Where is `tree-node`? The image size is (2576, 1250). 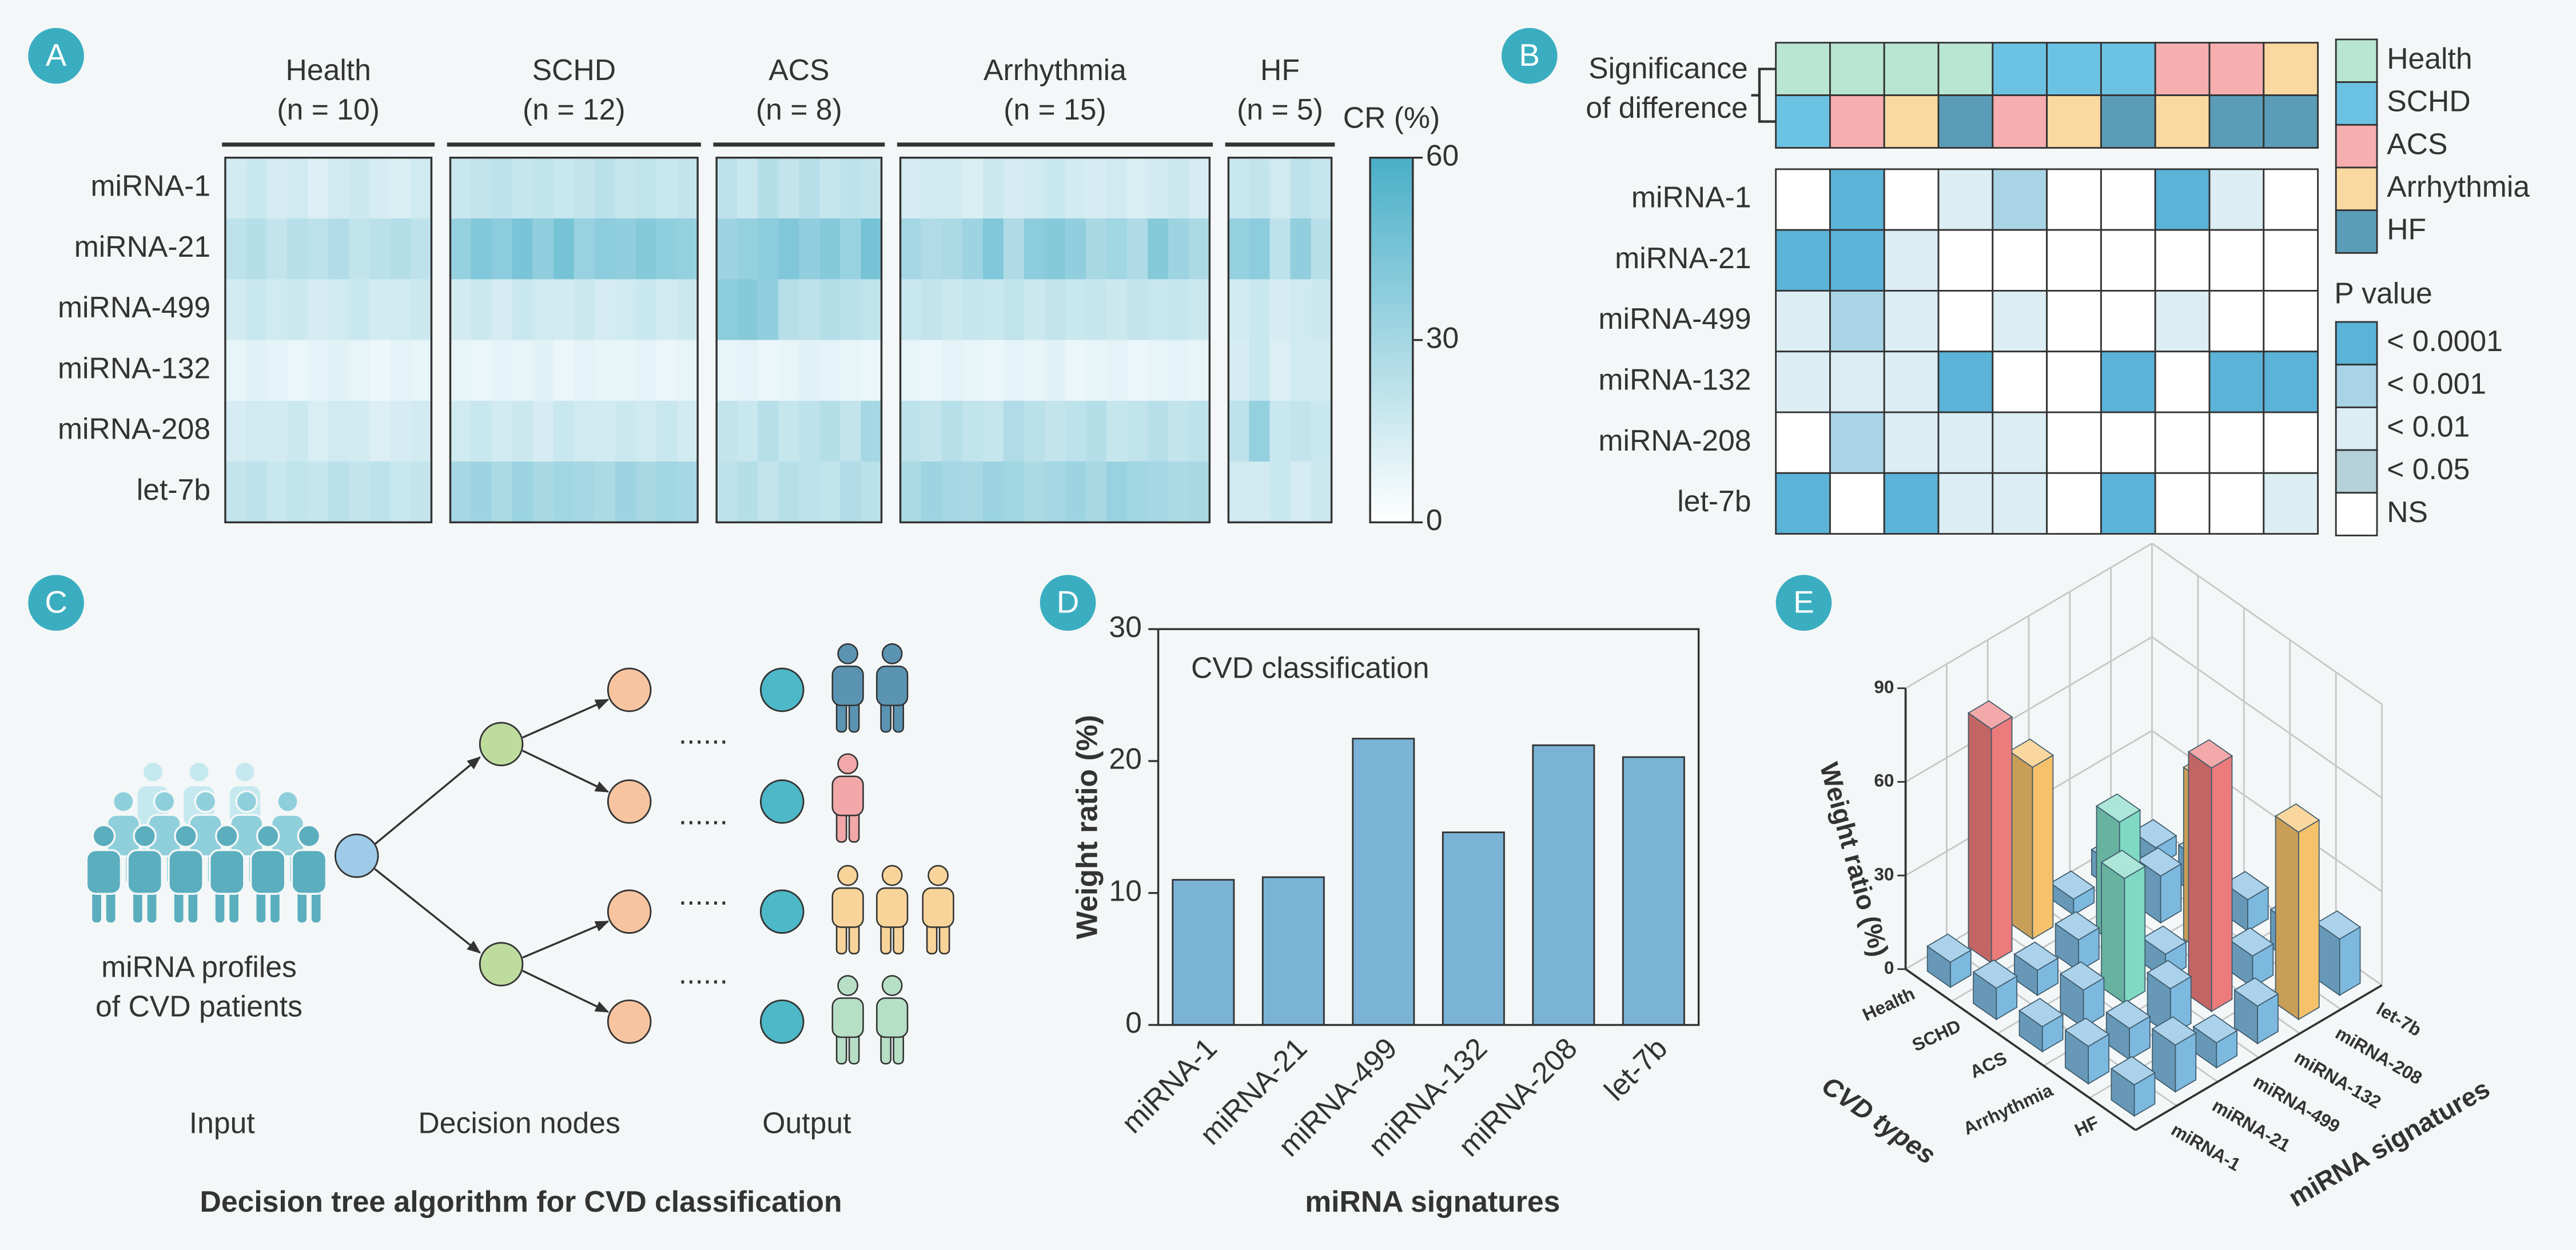 tree-node is located at coordinates (502, 744).